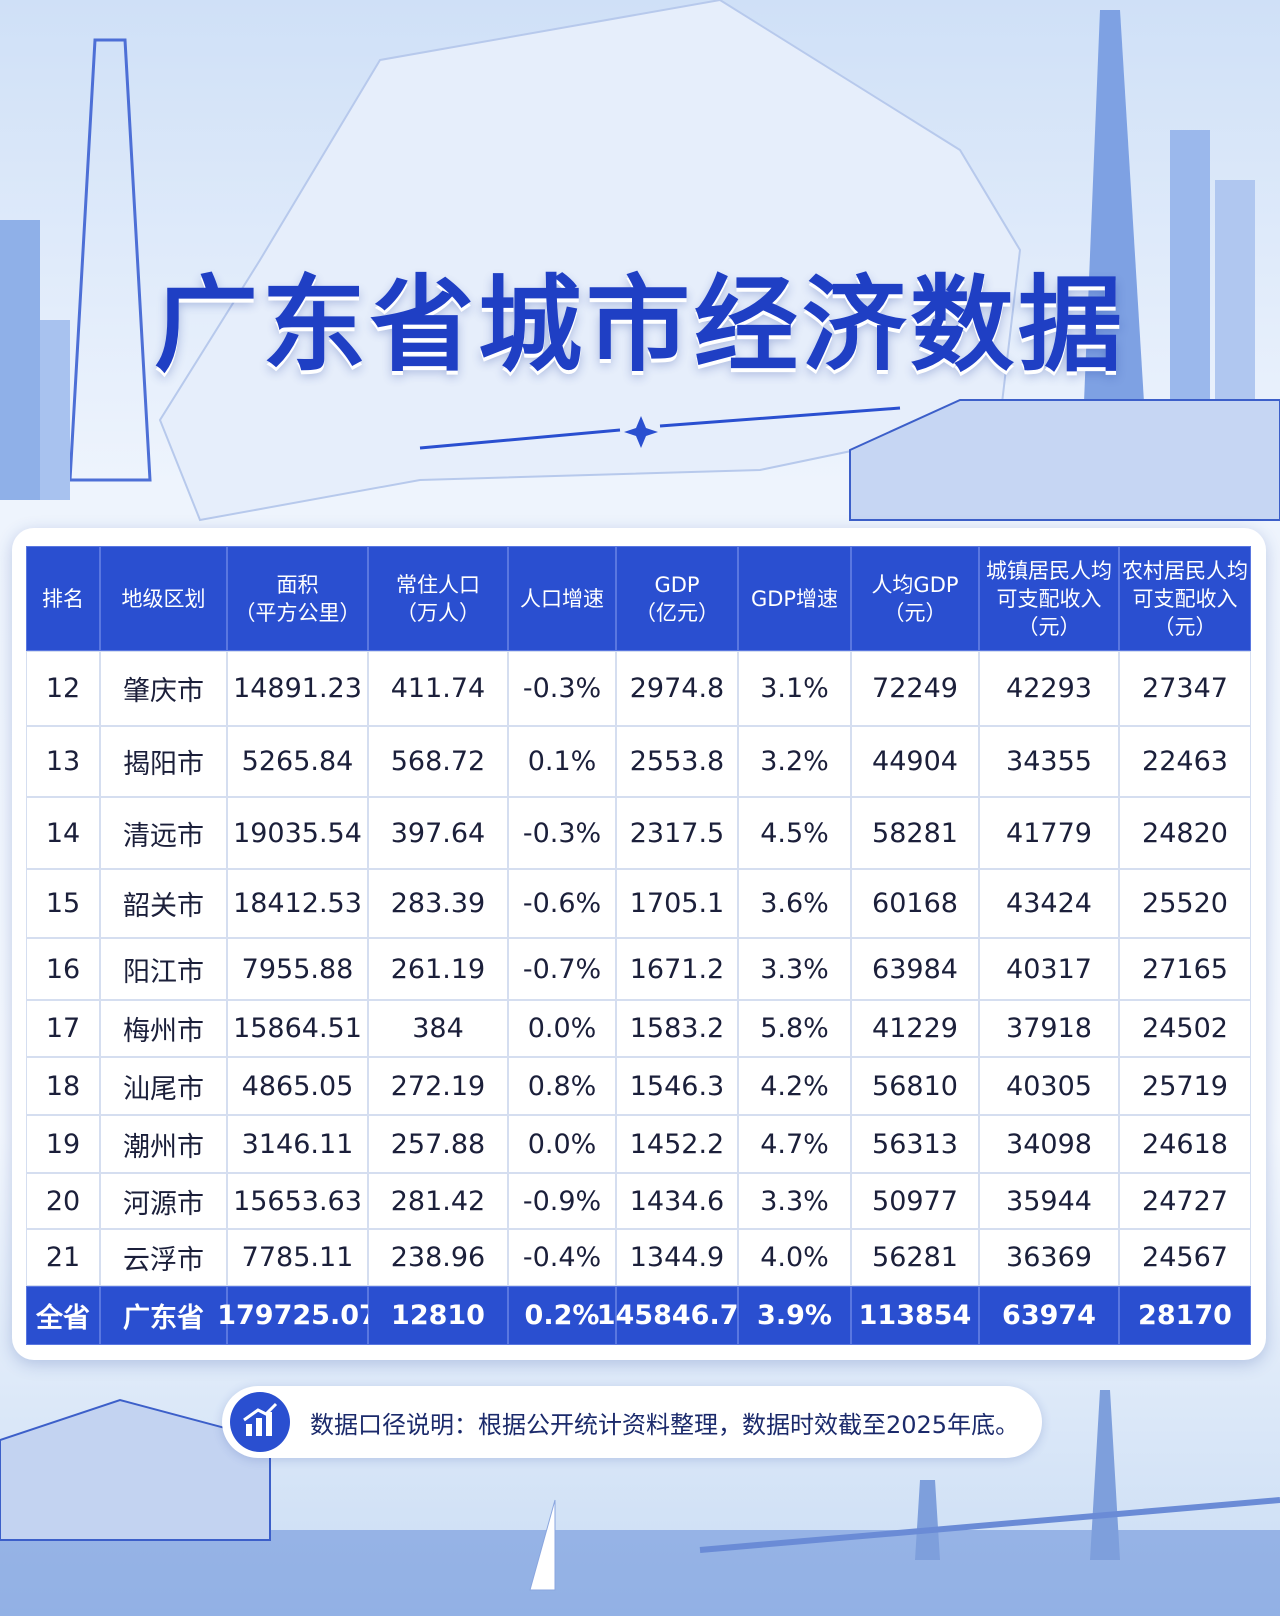  Describe the element at coordinates (562, 1257) in the screenshot. I see `table-cell: -0.4%` at that location.